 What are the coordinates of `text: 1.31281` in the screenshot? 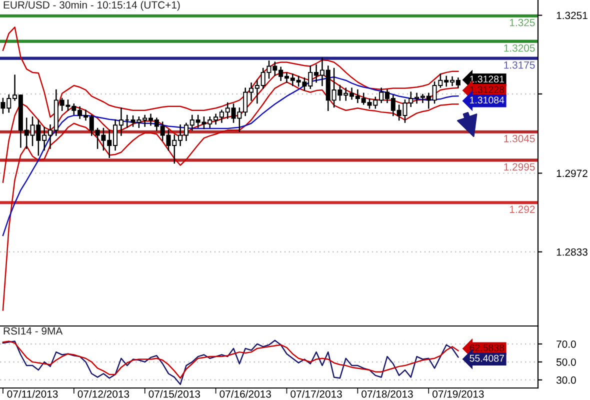 It's located at (487, 79).